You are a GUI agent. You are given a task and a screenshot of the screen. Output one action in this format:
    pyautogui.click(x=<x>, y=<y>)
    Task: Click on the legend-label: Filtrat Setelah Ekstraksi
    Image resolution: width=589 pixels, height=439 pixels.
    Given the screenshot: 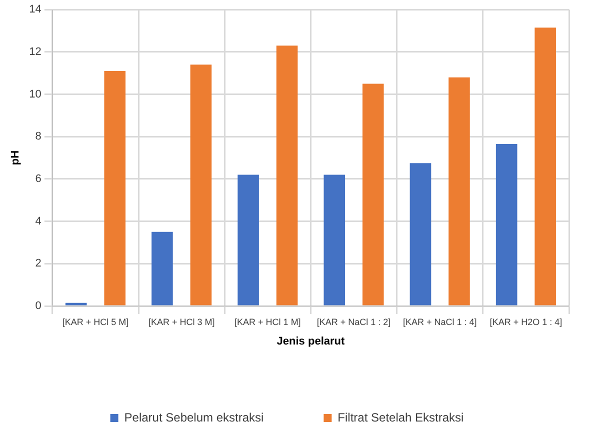 What is the action you would take?
    pyautogui.click(x=401, y=417)
    